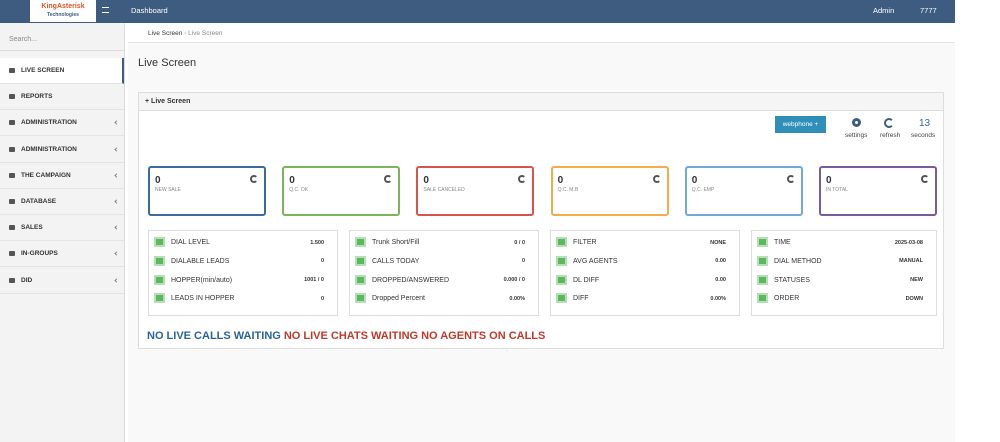 This screenshot has height=442, width=1000. I want to click on sidebar-item: SALES, so click(62, 228).